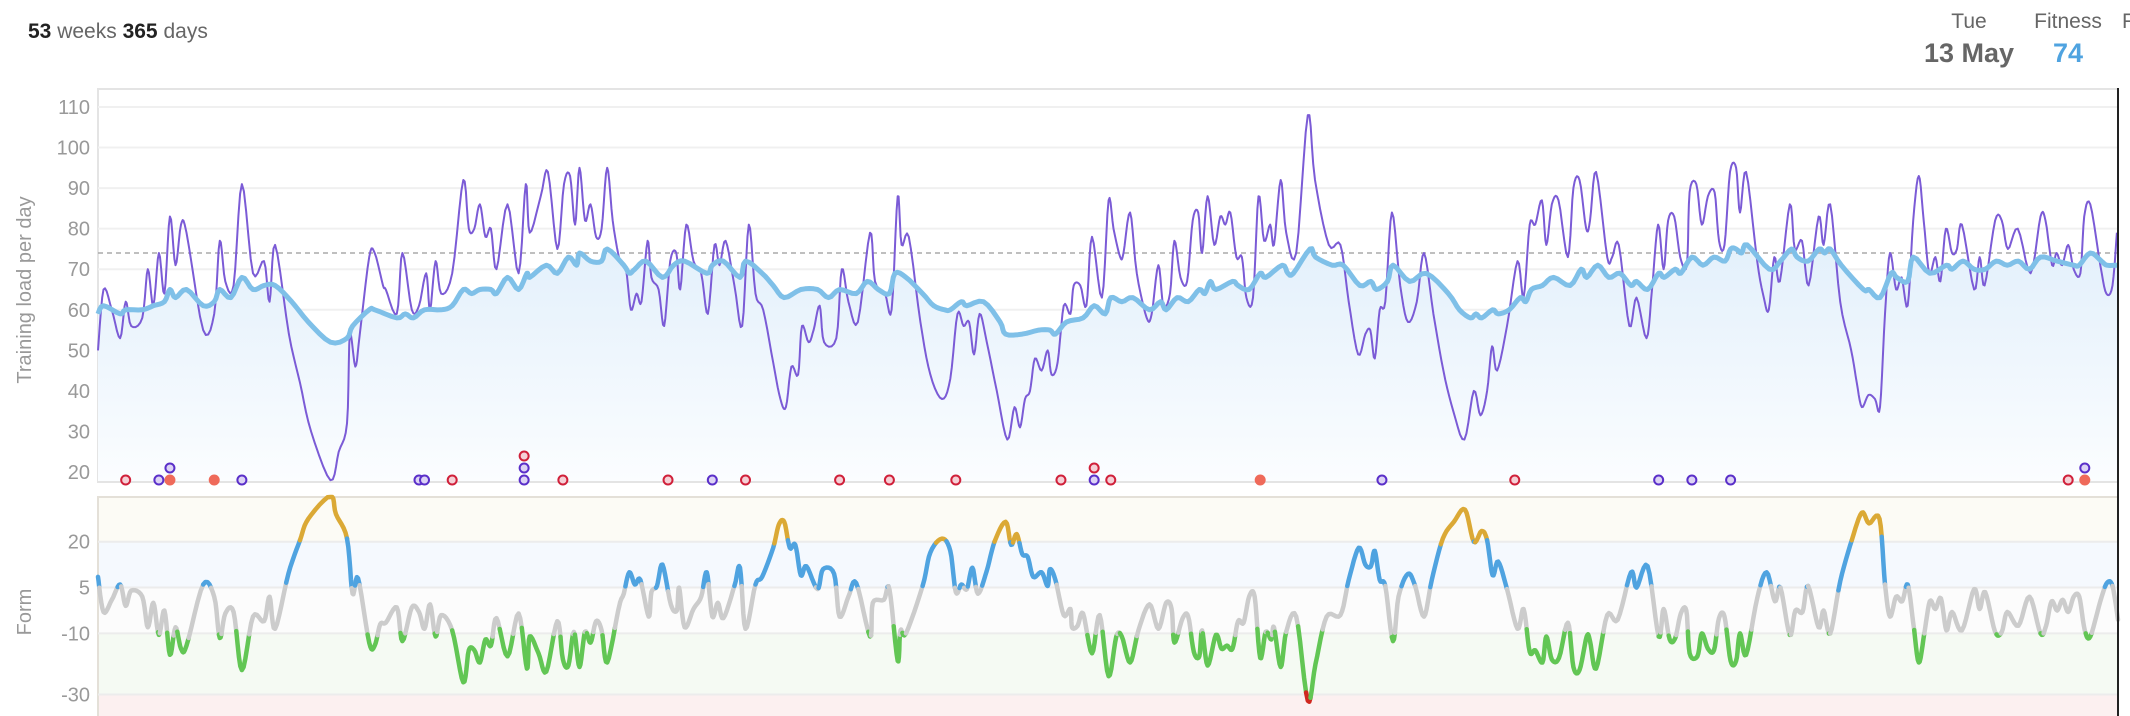  What do you see at coordinates (1107, 294) in the screenshot?
I see `fitness-line` at bounding box center [1107, 294].